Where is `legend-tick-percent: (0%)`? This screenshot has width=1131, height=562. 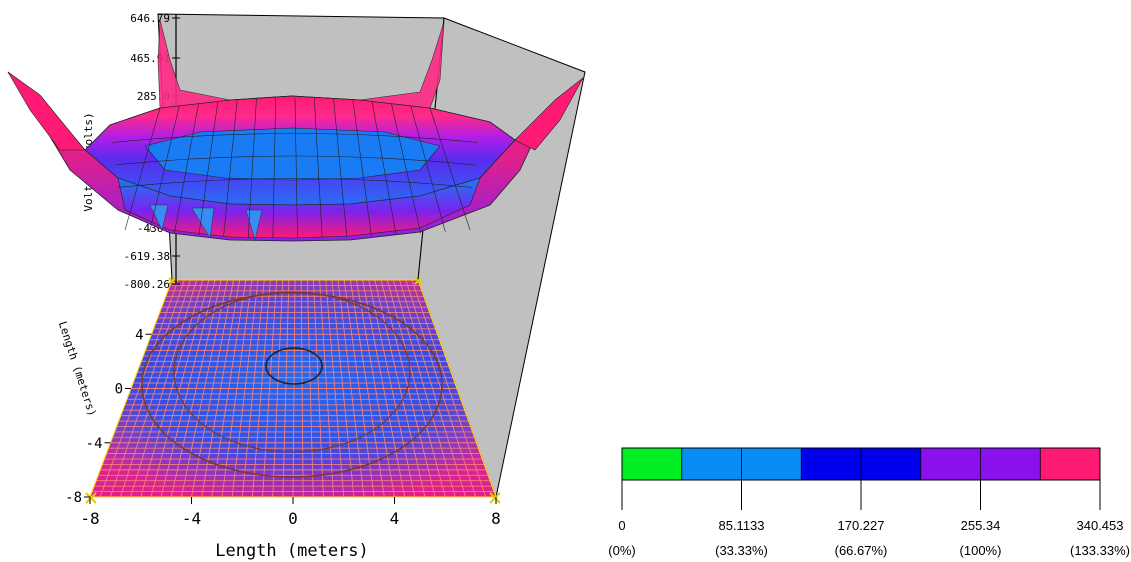 legend-tick-percent: (0%) is located at coordinates (621, 550).